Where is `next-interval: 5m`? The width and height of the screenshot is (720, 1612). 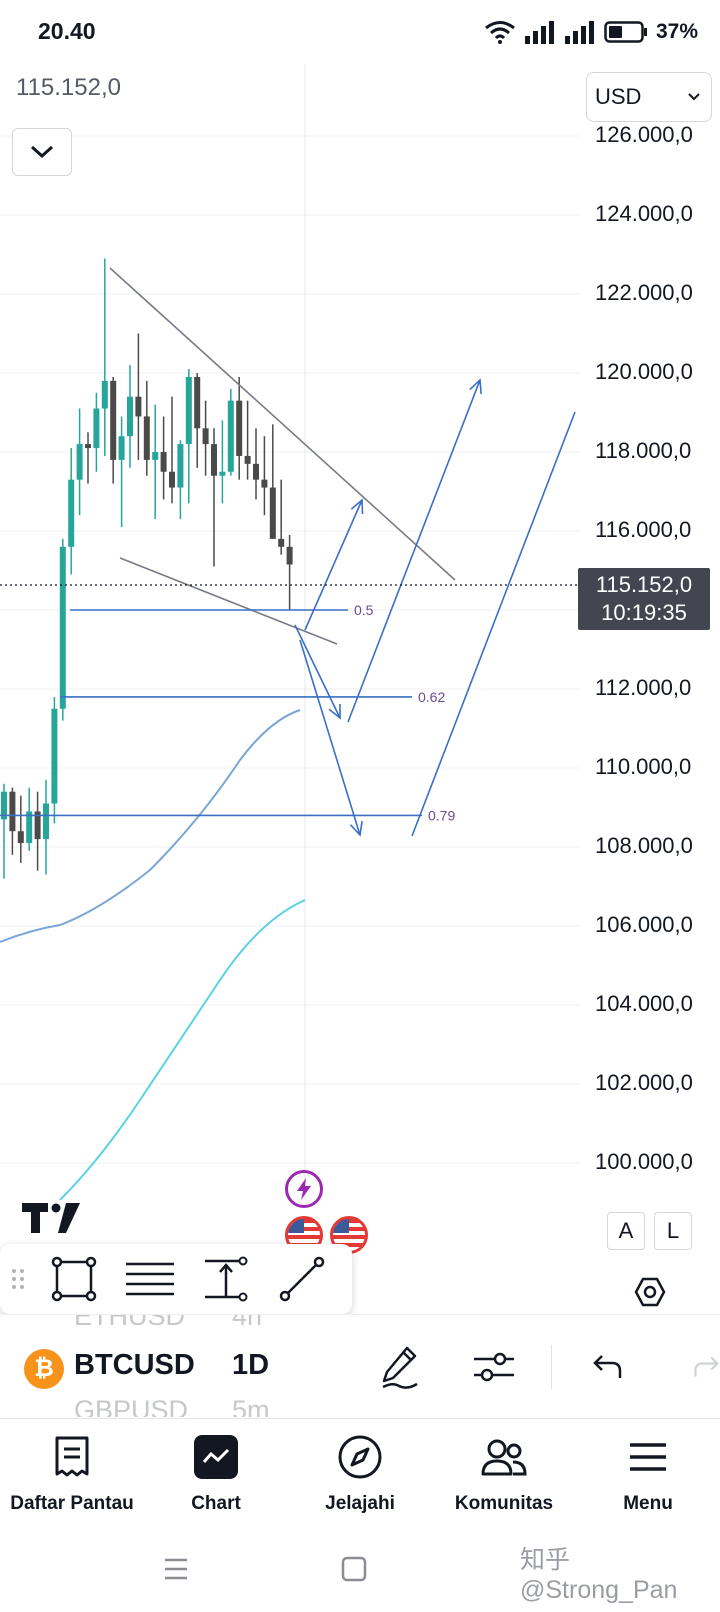 next-interval: 5m is located at coordinates (251, 1406).